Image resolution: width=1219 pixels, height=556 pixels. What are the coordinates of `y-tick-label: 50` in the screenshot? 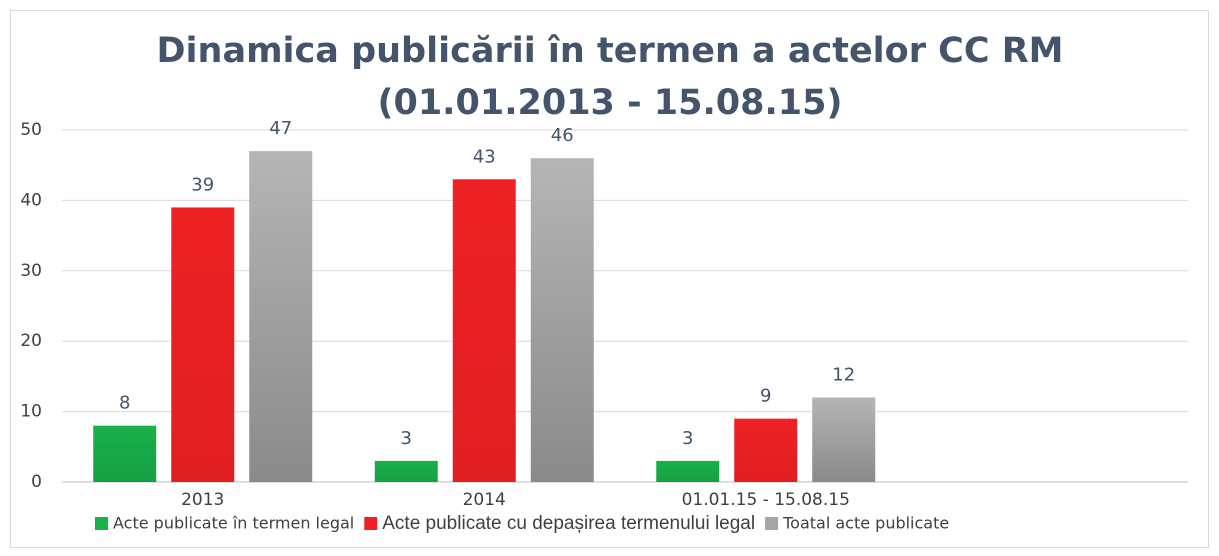 It's located at (31, 130).